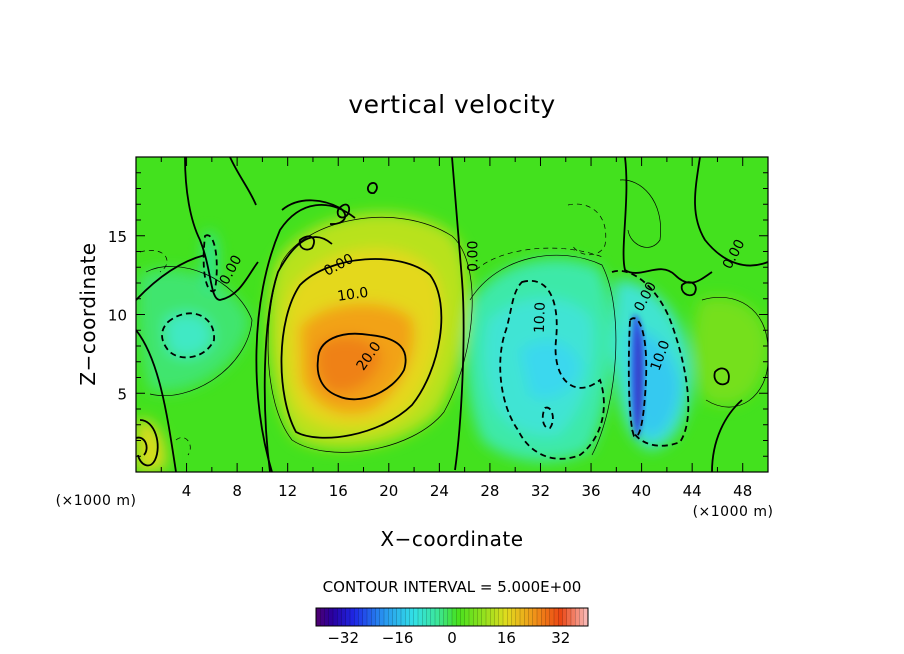 The height and width of the screenshot is (654, 904). Describe the element at coordinates (96, 501) in the screenshot. I see `y-axis-unit: (×1000 m)` at that location.